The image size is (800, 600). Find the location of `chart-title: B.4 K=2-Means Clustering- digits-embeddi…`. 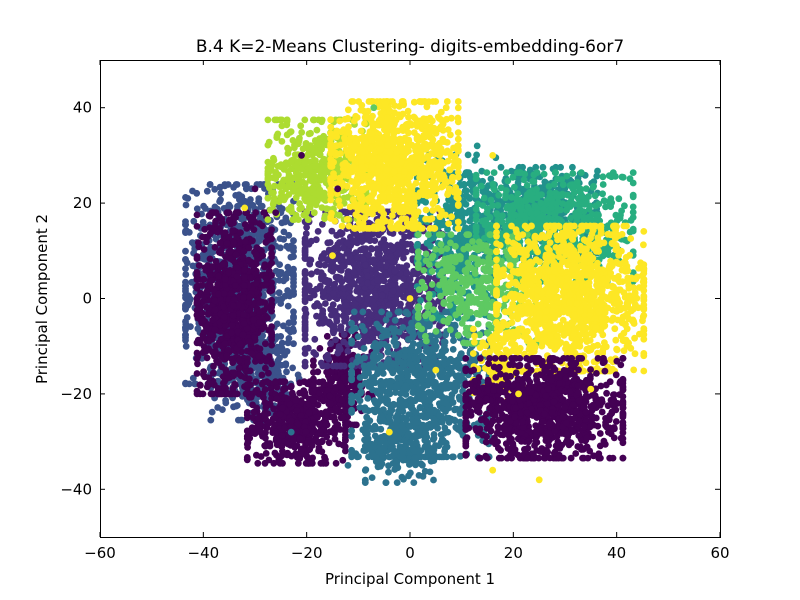

chart-title: B.4 K=2-Means Clustering- digits-embeddi… is located at coordinates (410, 47).